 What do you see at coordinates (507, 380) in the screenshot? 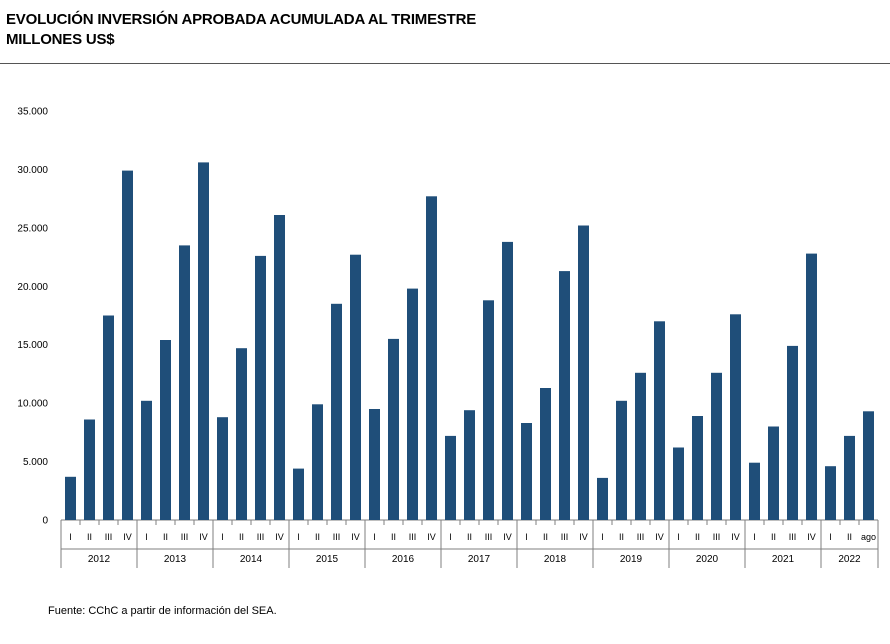
I see `bar-2017-IV` at bounding box center [507, 380].